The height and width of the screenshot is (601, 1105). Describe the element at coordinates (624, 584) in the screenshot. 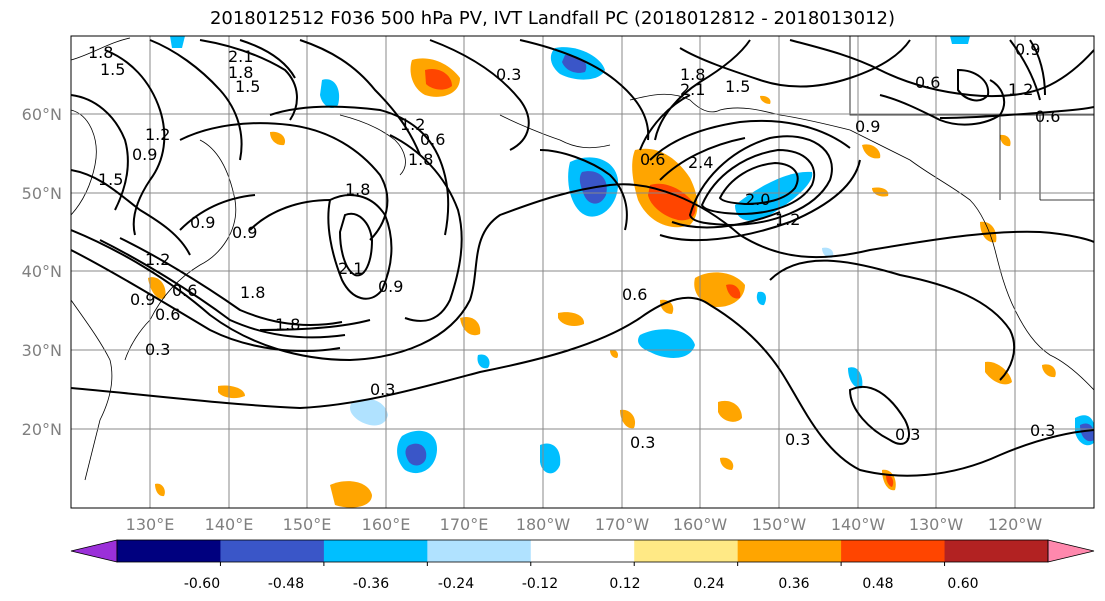

I see `colorbar-tick-label: 0.12` at that location.